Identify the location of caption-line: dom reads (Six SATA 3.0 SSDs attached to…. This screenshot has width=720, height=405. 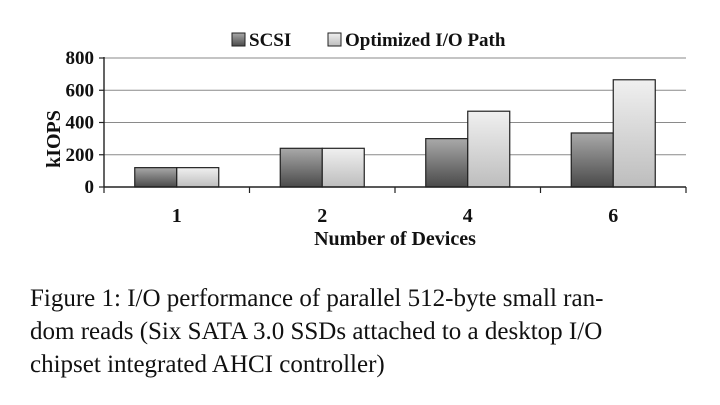
(316, 331).